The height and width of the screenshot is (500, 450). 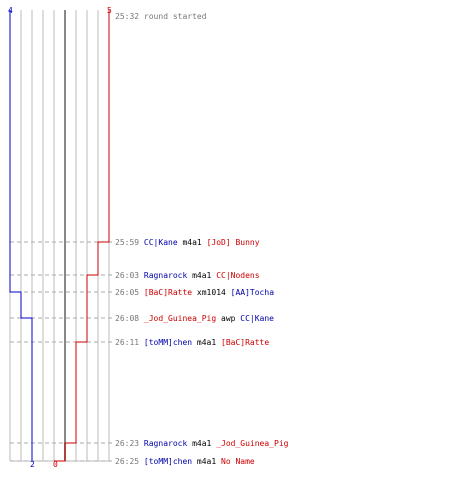 What do you see at coordinates (180, 318) in the screenshot?
I see `killer-name: _Jod_Guinea_Pig` at bounding box center [180, 318].